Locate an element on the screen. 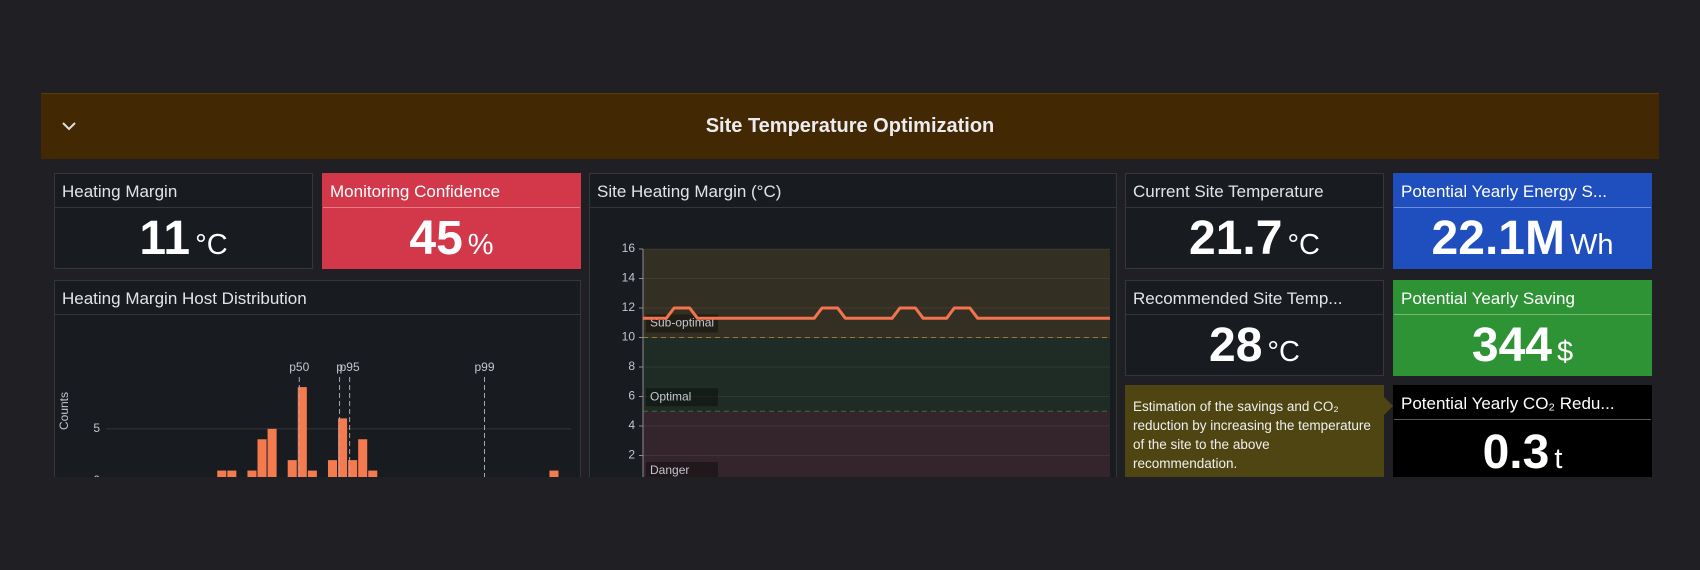 This screenshot has height=570, width=1700. stat-panel: Current Site Temperature 21.7 °C is located at coordinates (1254, 221).